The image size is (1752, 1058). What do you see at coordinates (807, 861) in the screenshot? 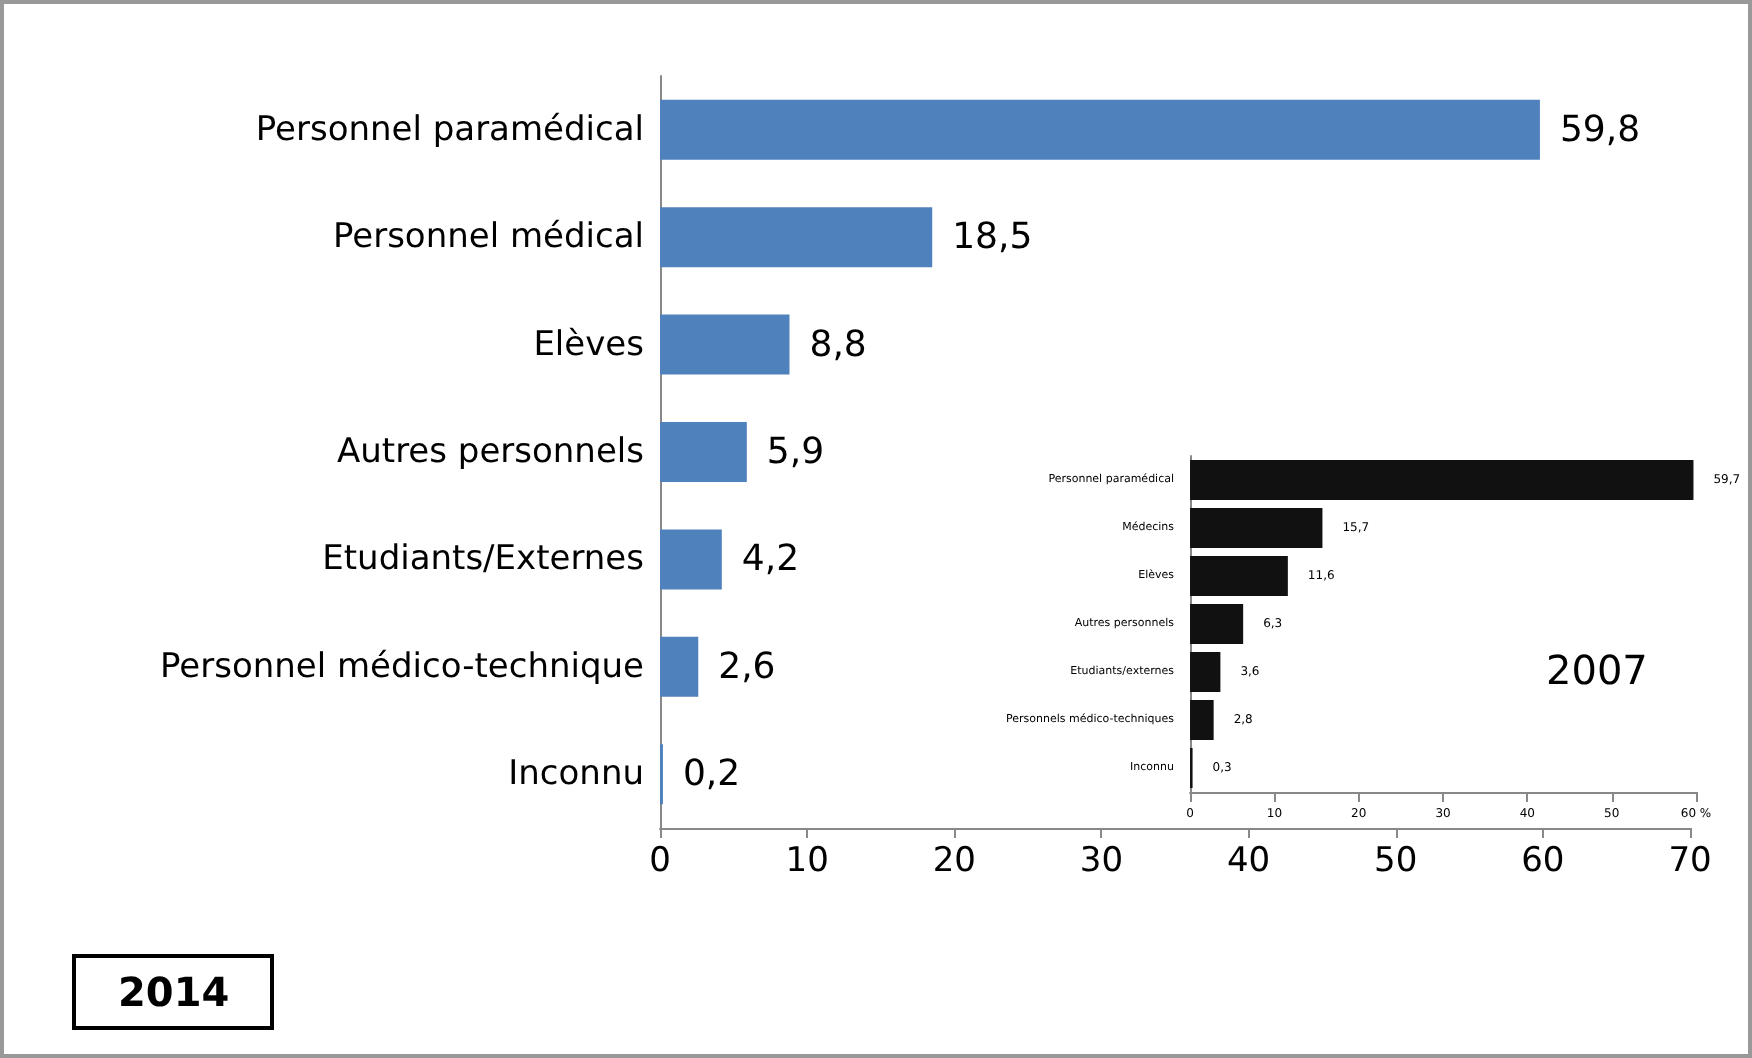
I see `x-tick-label: 10` at bounding box center [807, 861].